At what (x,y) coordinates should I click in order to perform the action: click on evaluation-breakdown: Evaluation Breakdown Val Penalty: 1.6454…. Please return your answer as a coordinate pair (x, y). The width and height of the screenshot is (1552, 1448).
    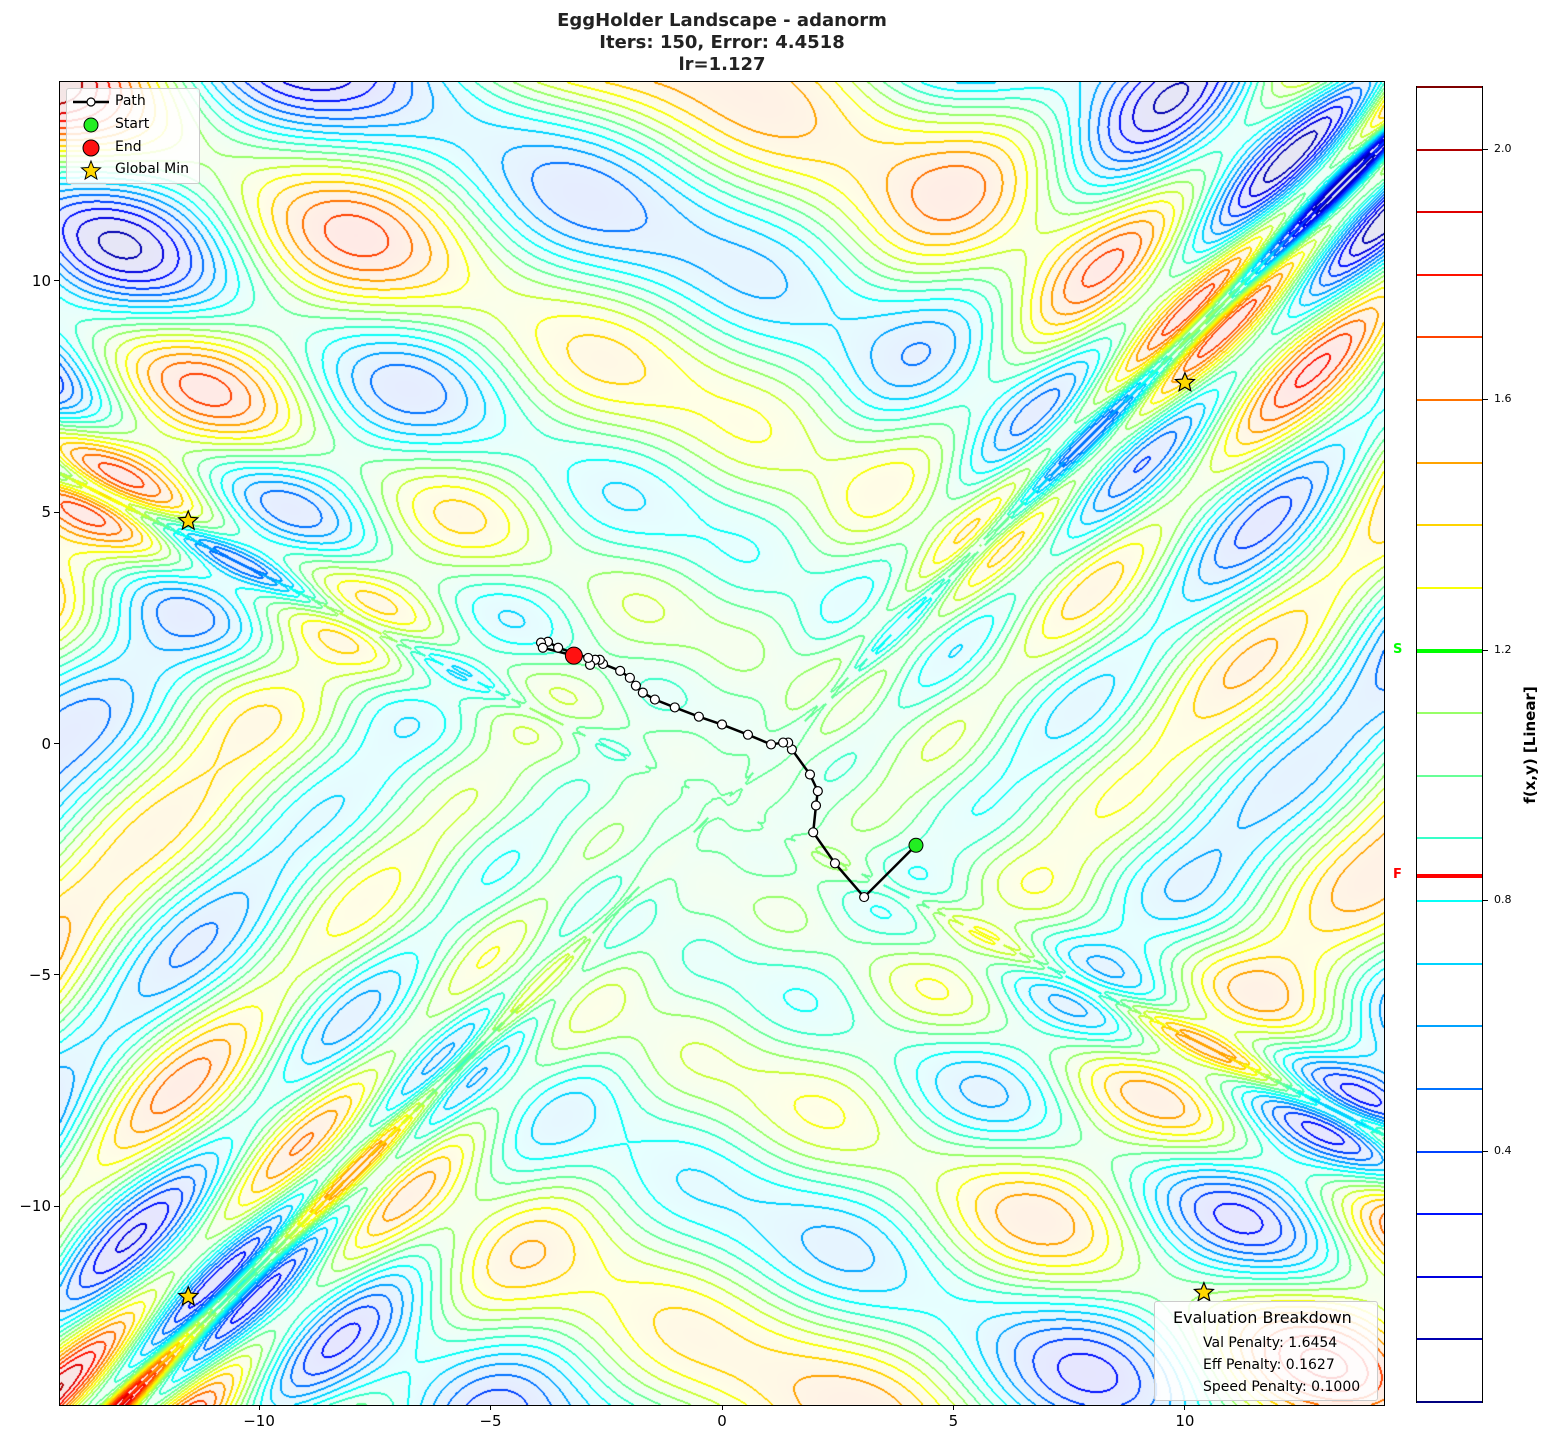
    Looking at the image, I should click on (1266, 1351).